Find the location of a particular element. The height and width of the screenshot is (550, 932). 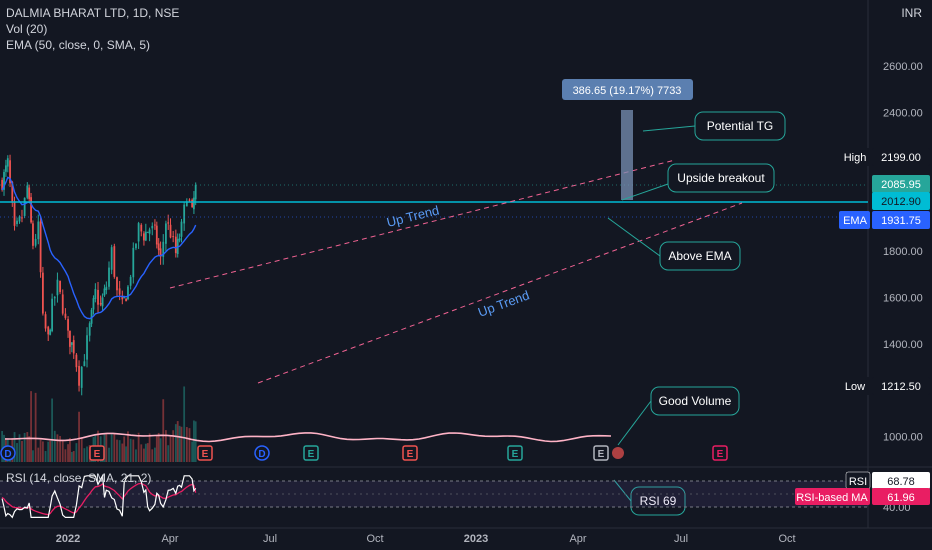

ema-tag-value-bg is located at coordinates (901, 220).